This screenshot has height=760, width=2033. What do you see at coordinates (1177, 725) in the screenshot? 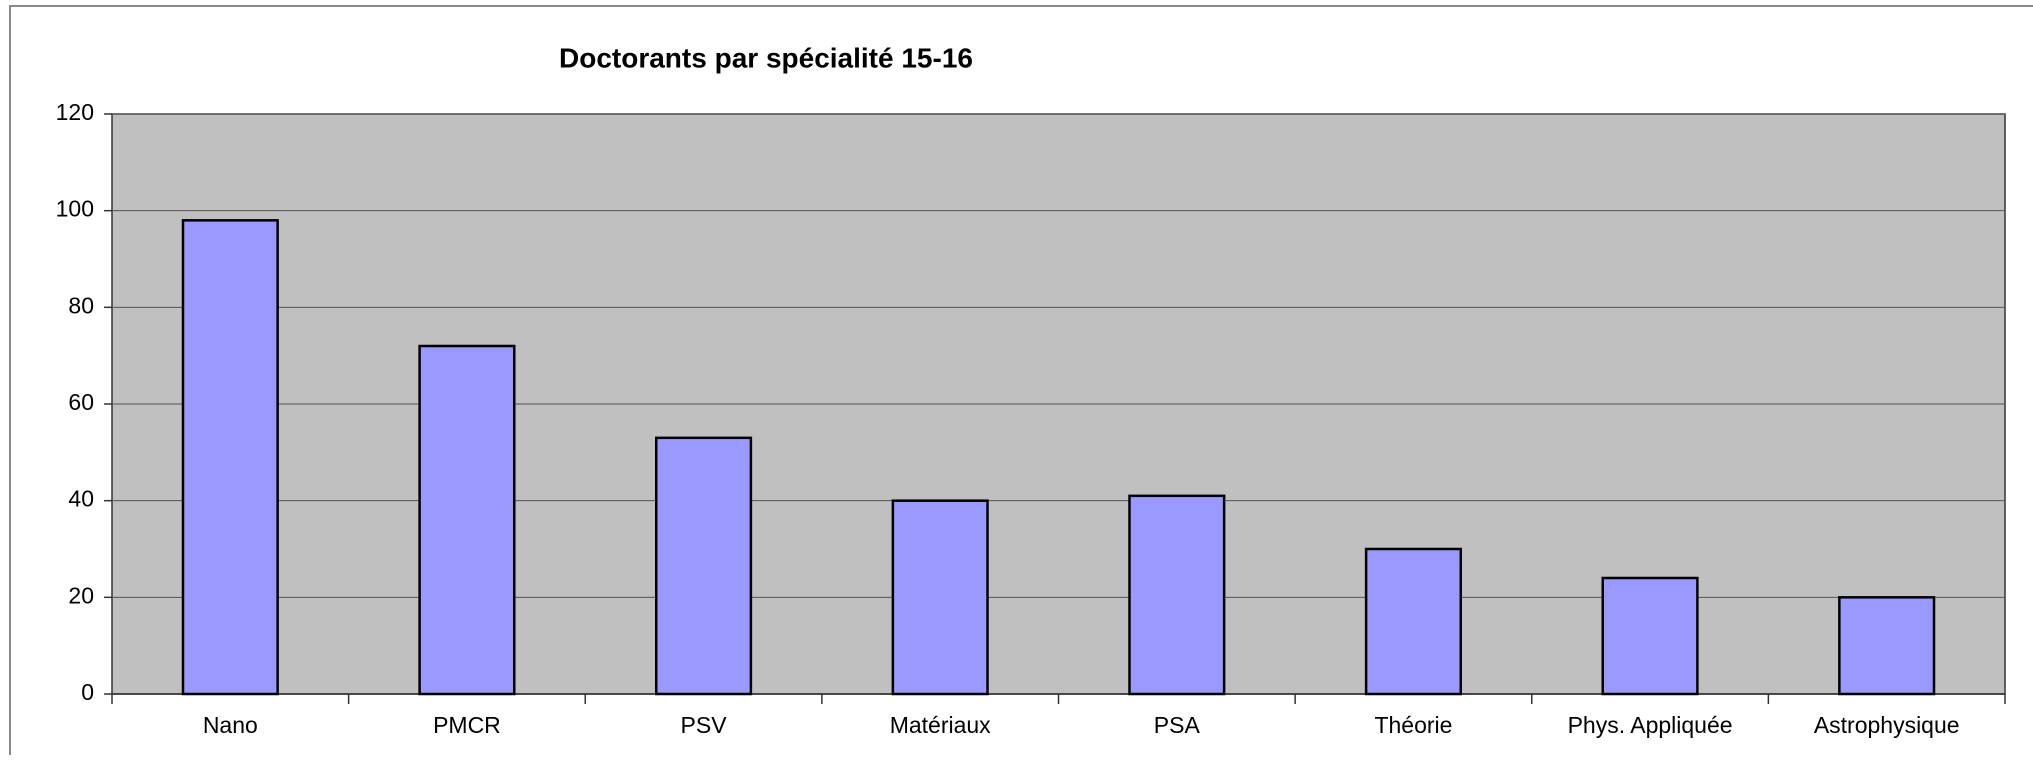
I see `x-tick-label: PSA` at bounding box center [1177, 725].